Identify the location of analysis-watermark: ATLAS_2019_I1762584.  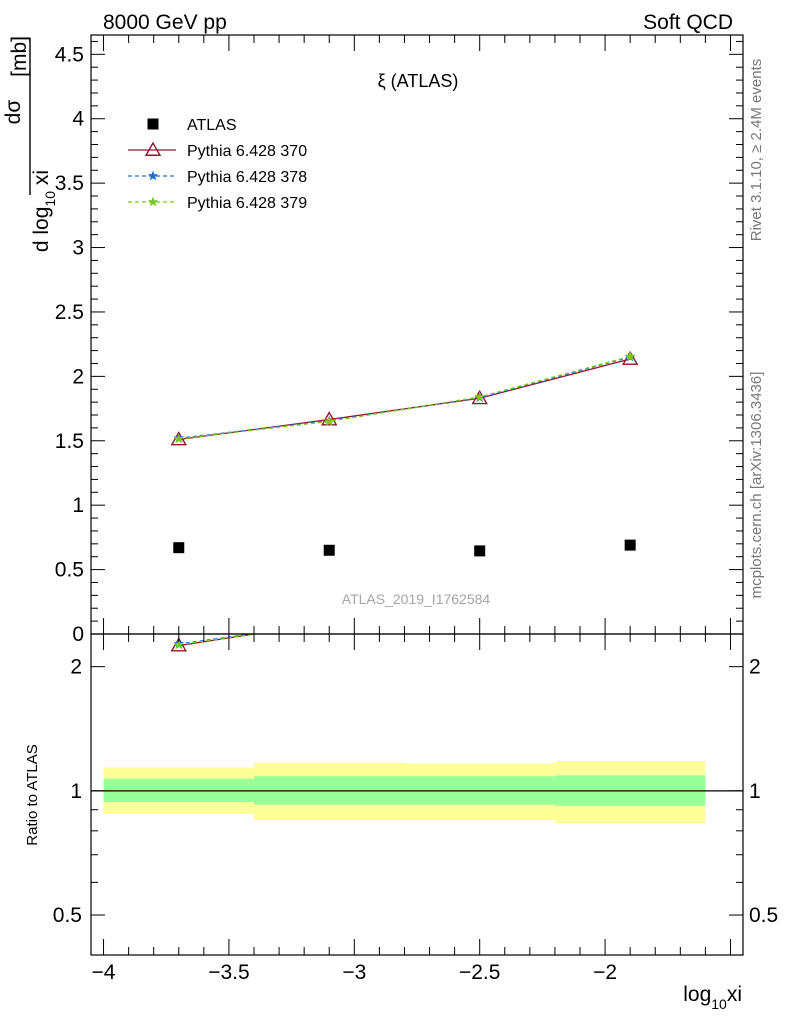
(416, 599).